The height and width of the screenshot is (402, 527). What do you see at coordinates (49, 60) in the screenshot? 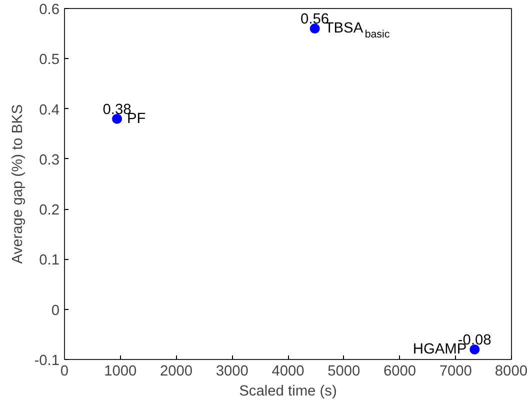
I see `y-tick-label: 0.5` at bounding box center [49, 60].